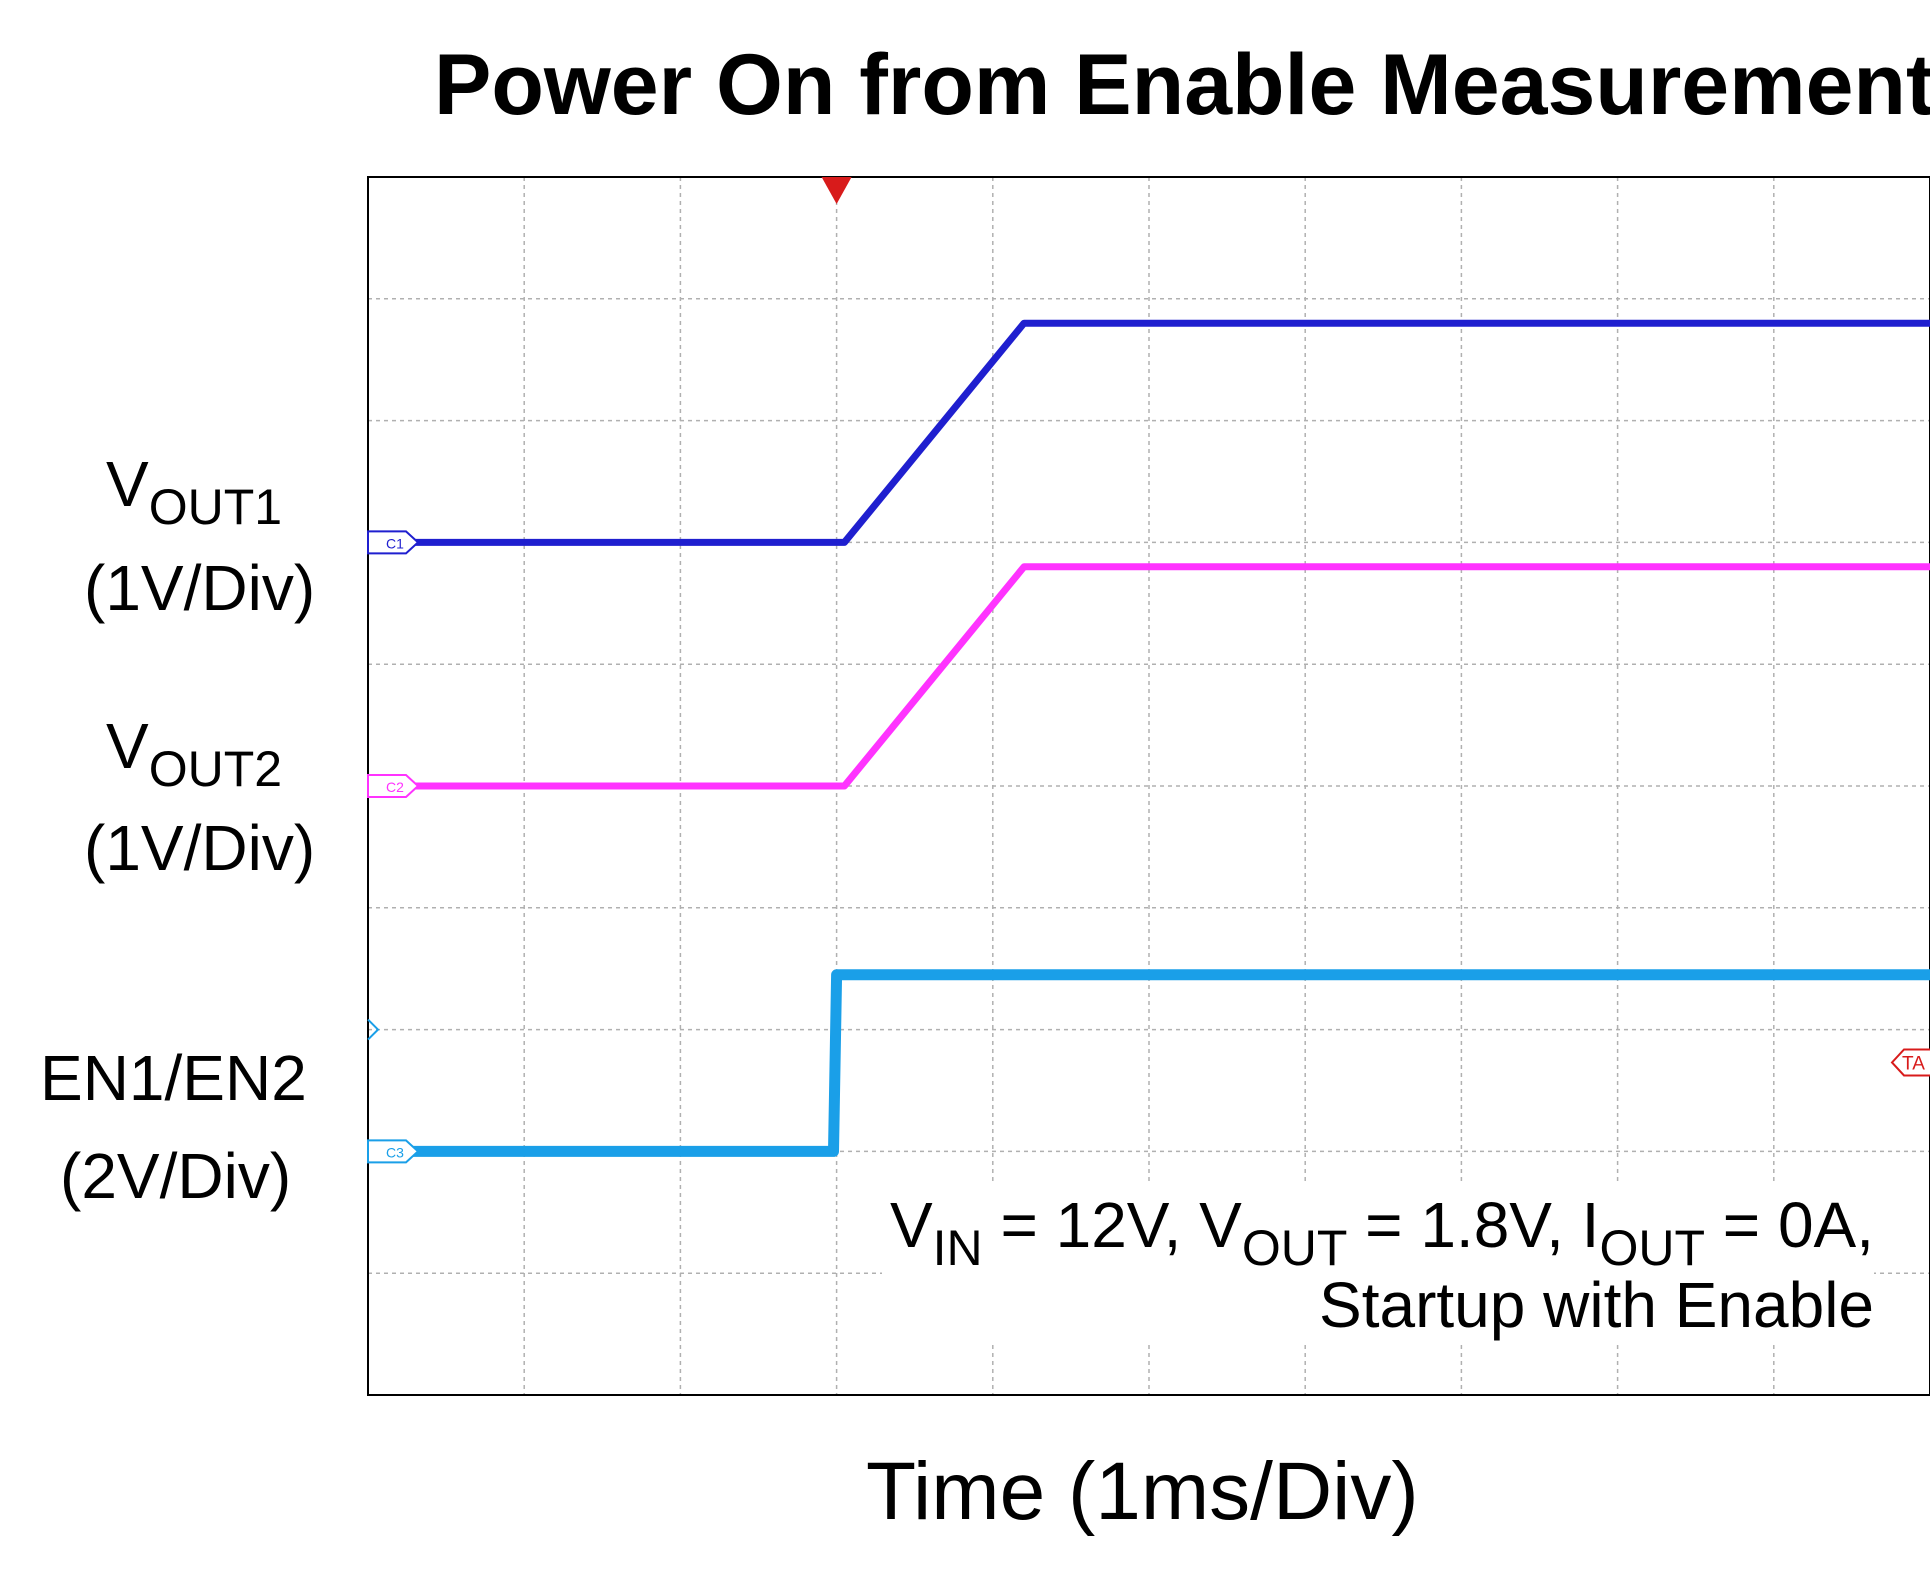 The height and width of the screenshot is (1583, 1930). Describe the element at coordinates (1596, 1305) in the screenshot. I see `conditions-line2: Startup with Enable` at that location.